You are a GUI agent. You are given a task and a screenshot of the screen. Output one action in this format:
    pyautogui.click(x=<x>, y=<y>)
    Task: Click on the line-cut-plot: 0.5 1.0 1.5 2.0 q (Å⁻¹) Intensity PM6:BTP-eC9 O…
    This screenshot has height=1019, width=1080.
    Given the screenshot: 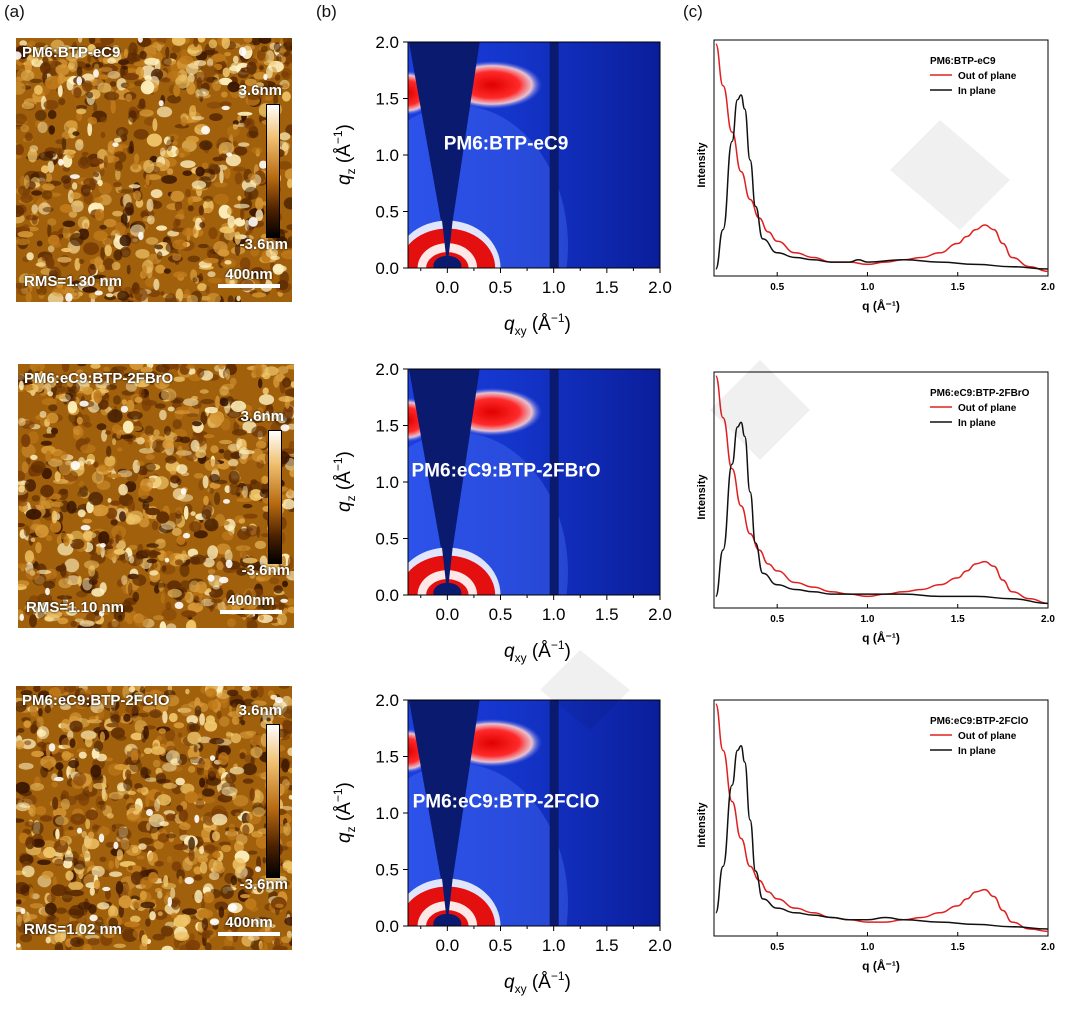 What is the action you would take?
    pyautogui.click(x=875, y=176)
    